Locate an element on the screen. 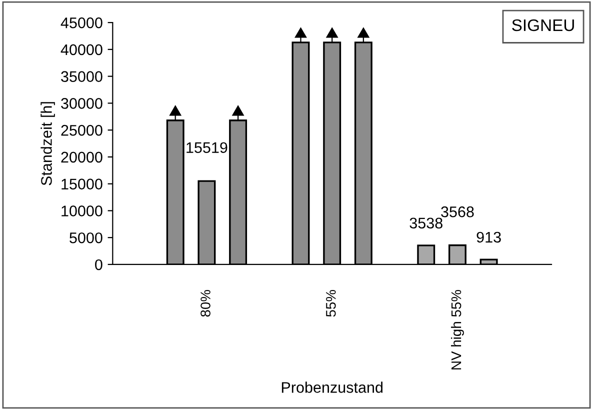  data-label: 913 is located at coordinates (488, 237).